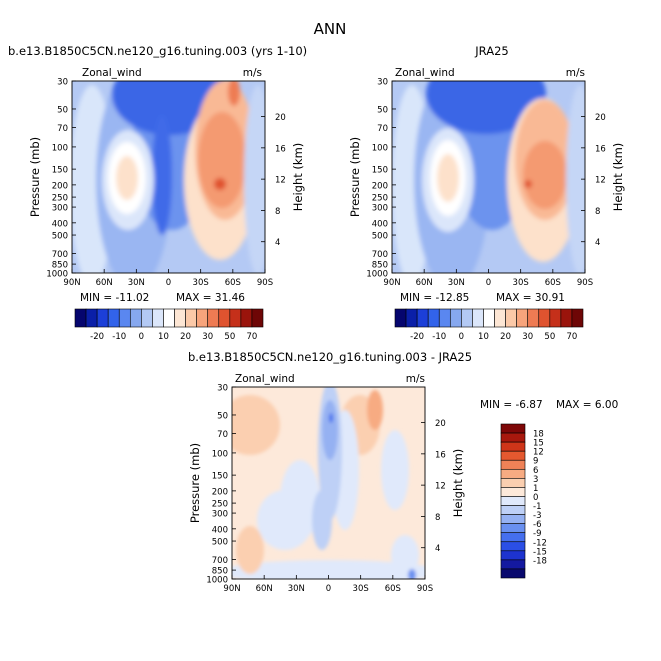 This screenshot has height=661, width=661. What do you see at coordinates (220, 530) in the screenshot?
I see `pressure-tick-label: 400` at bounding box center [220, 530].